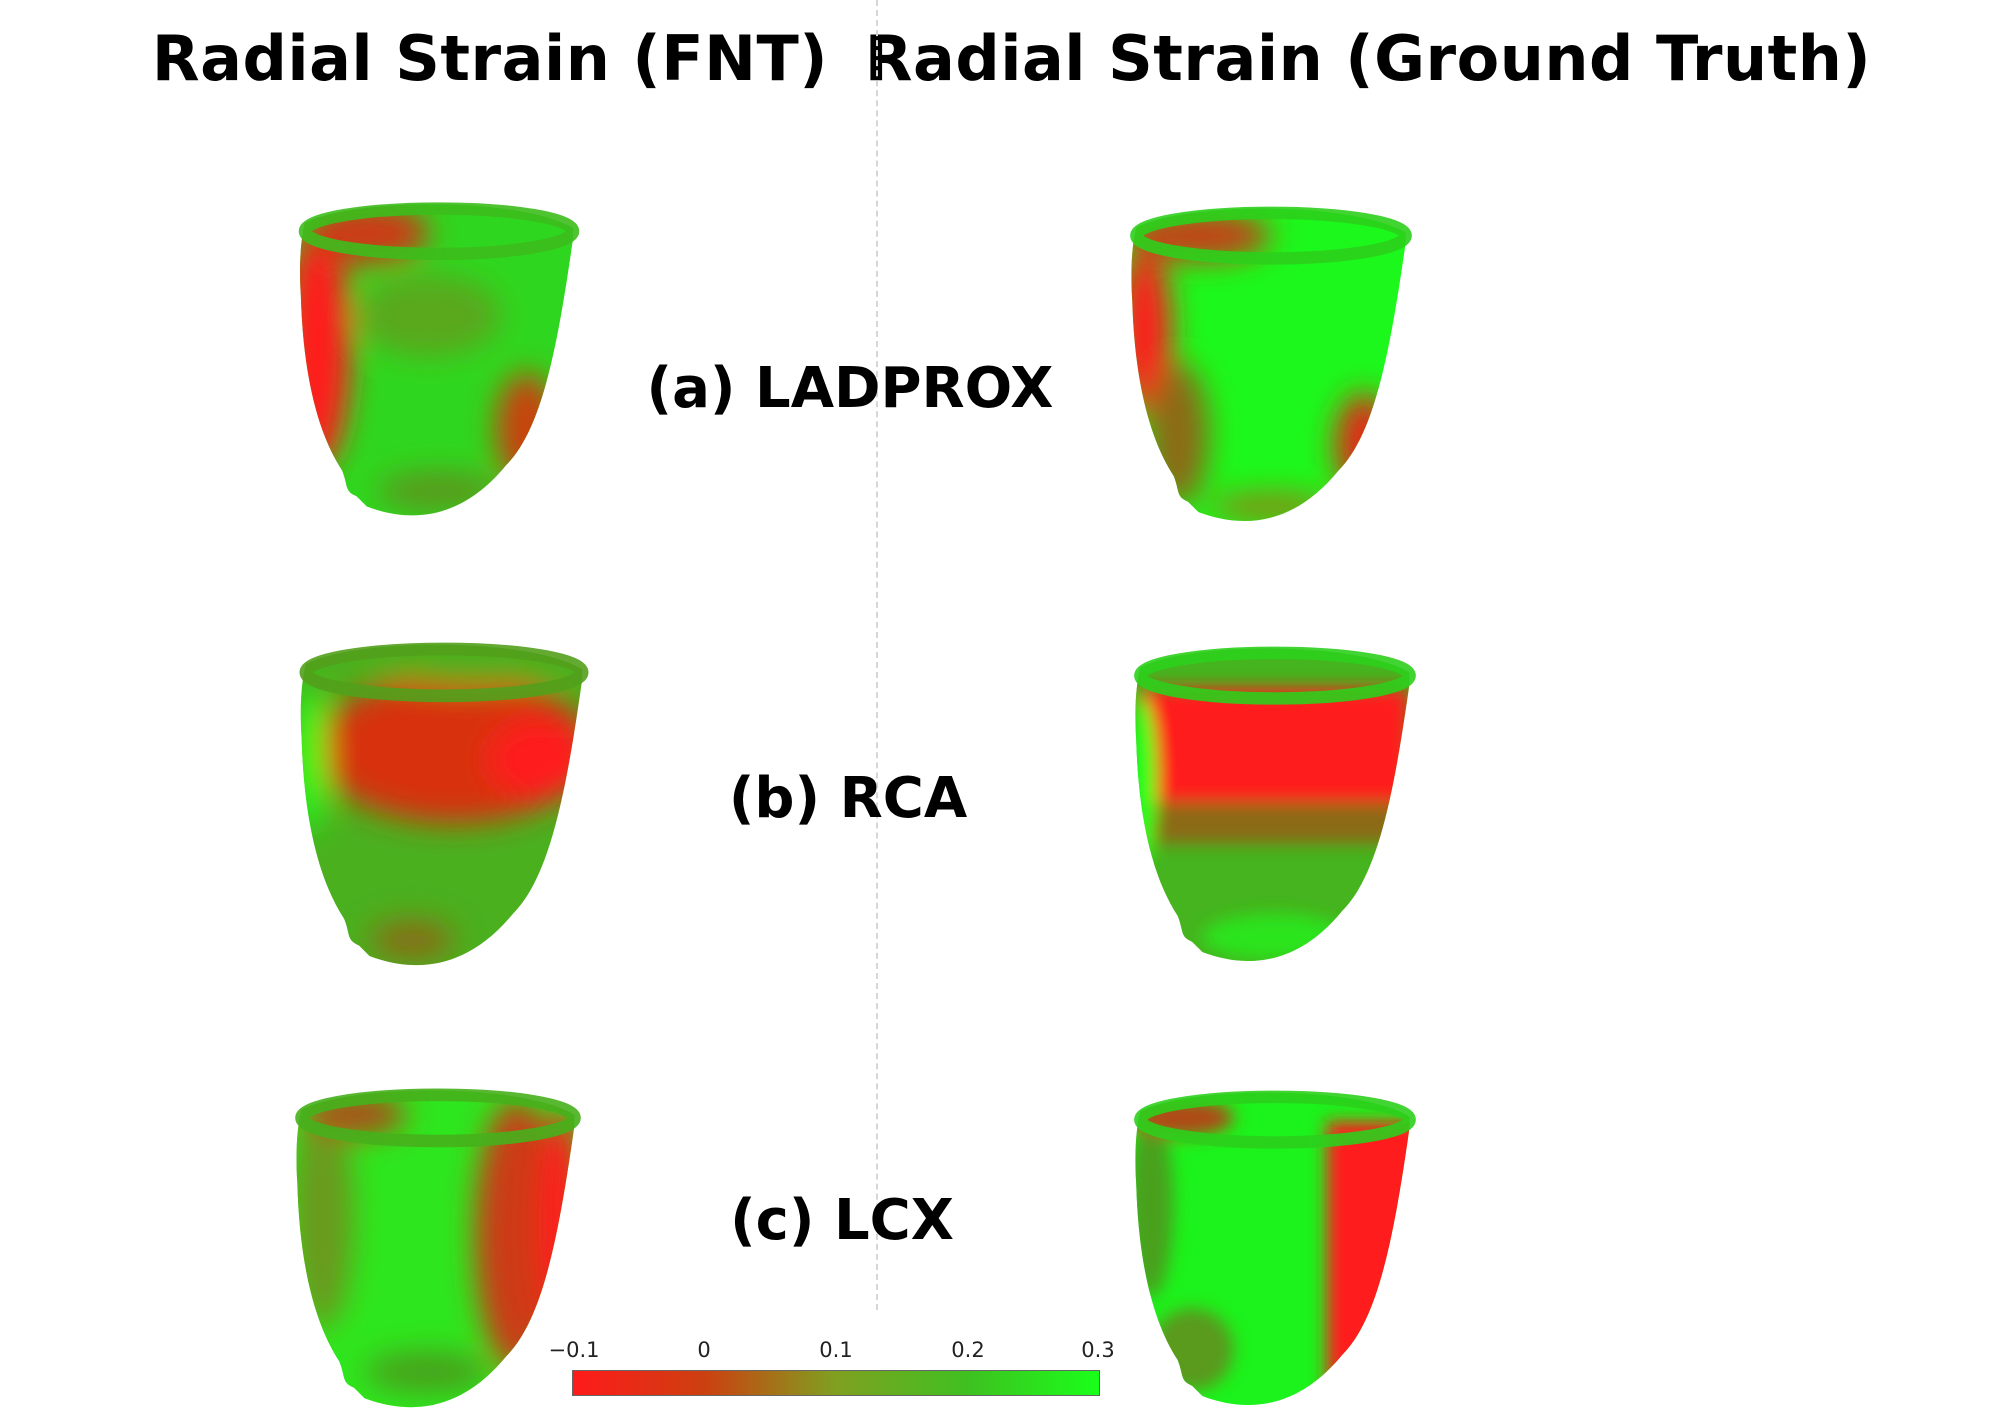 This screenshot has width=2002, height=1416. Describe the element at coordinates (850, 388) in the screenshot. I see `row-label-ladprox: (a) LADPROX` at that location.